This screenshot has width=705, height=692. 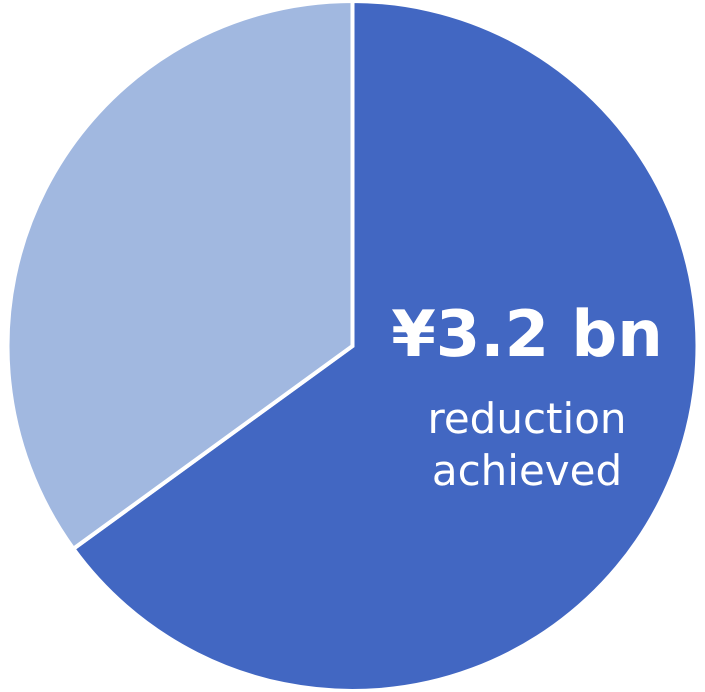 What do you see at coordinates (527, 444) in the screenshot?
I see `text: reduction achieved` at bounding box center [527, 444].